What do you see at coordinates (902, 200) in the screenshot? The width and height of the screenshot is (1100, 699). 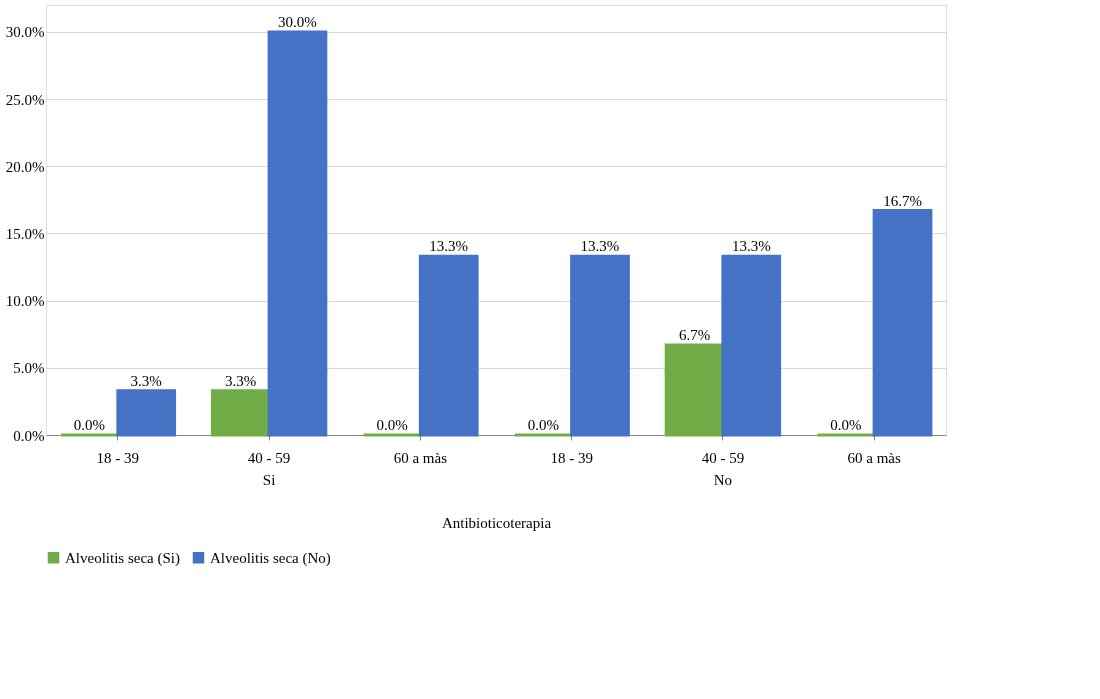 I see `data-label: 16.7%` at bounding box center [902, 200].